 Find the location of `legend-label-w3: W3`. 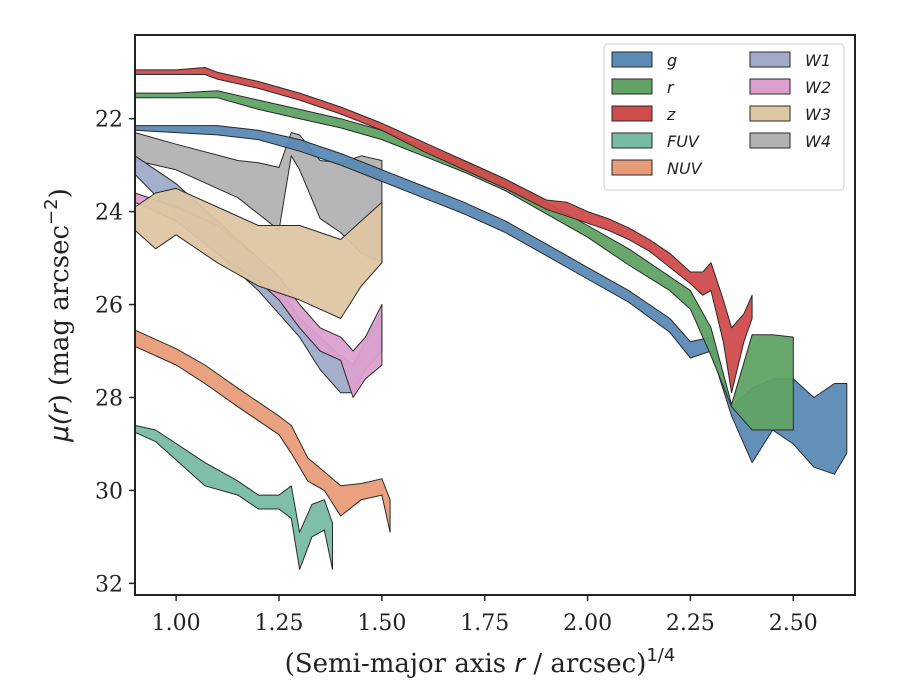

legend-label-w3: W3 is located at coordinates (818, 114).